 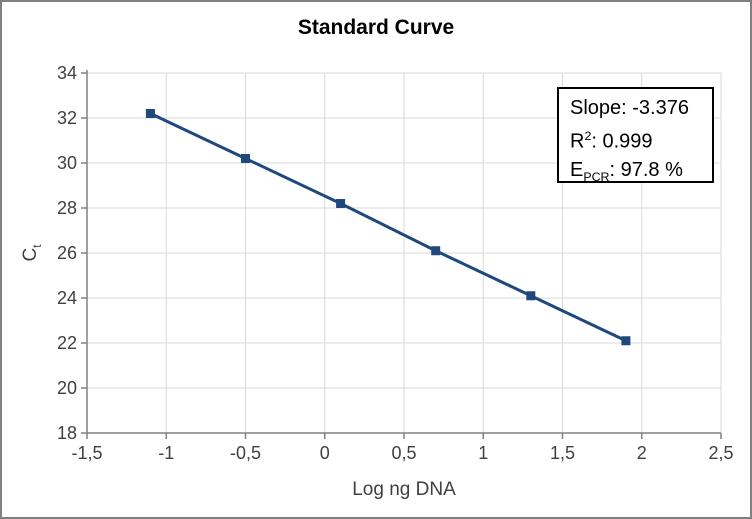 I want to click on y-axis-title-base: C, so click(x=31, y=254).